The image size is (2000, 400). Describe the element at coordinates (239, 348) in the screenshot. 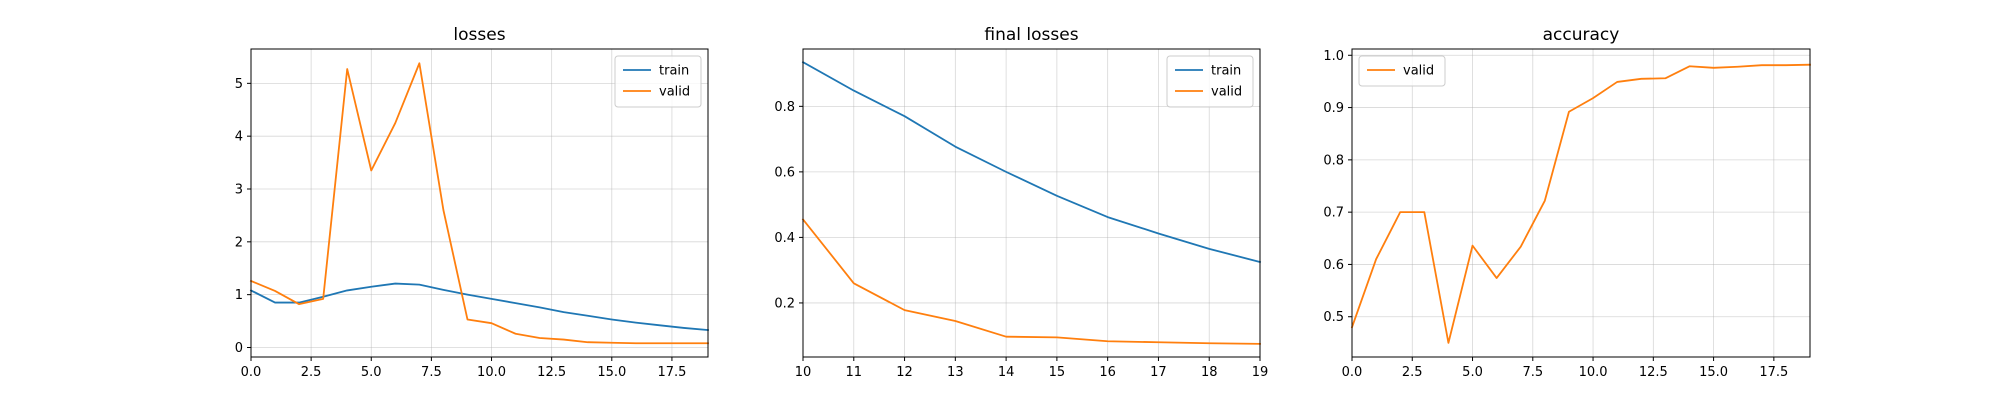

I see `y-tick-label: 0` at that location.